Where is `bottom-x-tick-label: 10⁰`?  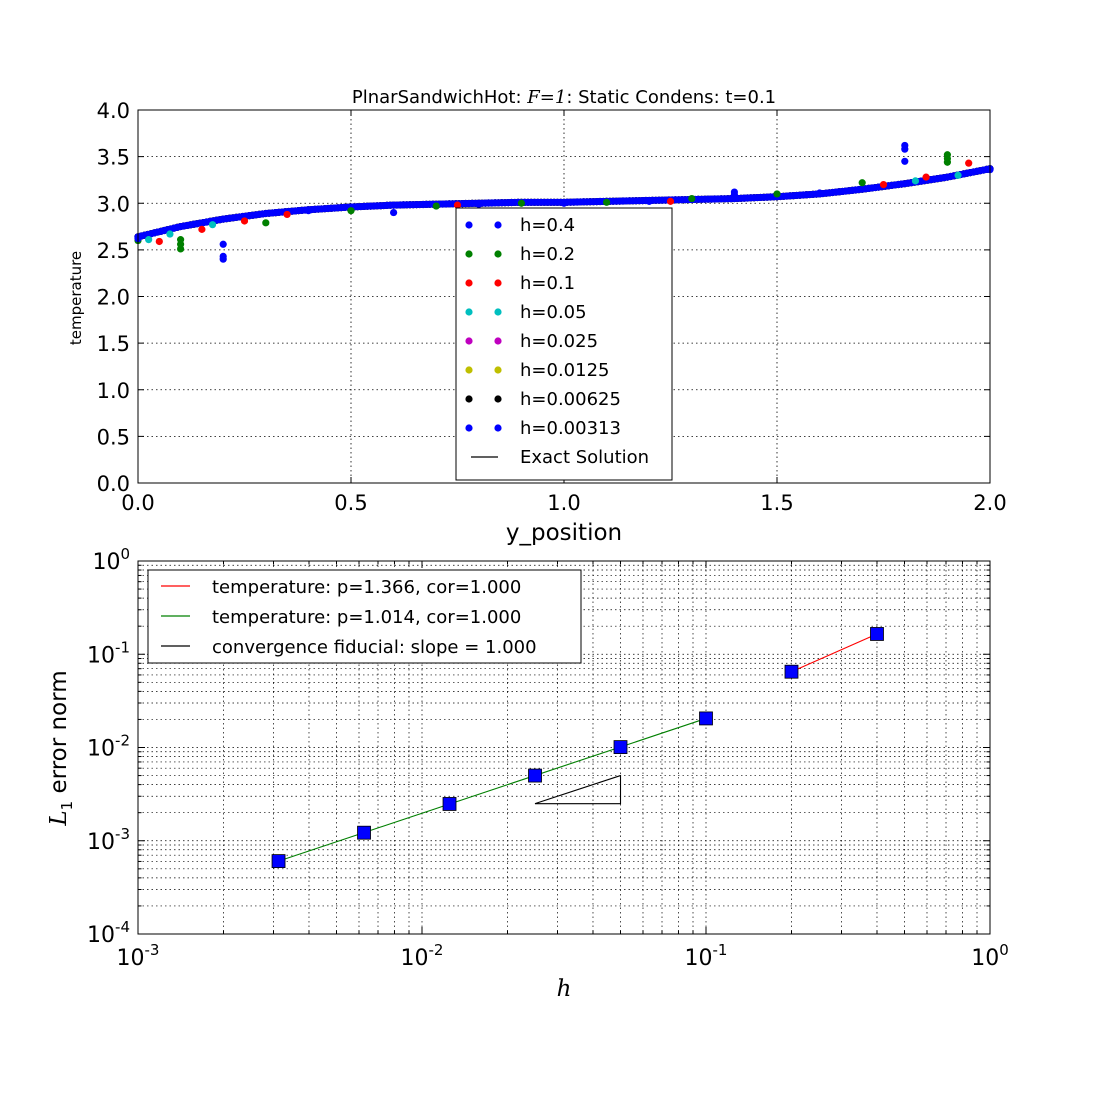 bottom-x-tick-label: 10⁰ is located at coordinates (990, 956).